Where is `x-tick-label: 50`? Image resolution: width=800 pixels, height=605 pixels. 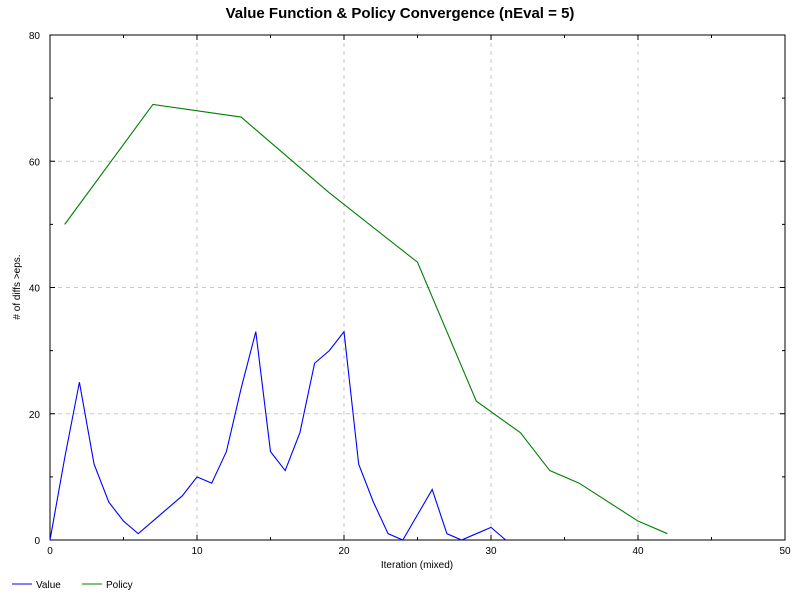
x-tick-label: 50 is located at coordinates (785, 551).